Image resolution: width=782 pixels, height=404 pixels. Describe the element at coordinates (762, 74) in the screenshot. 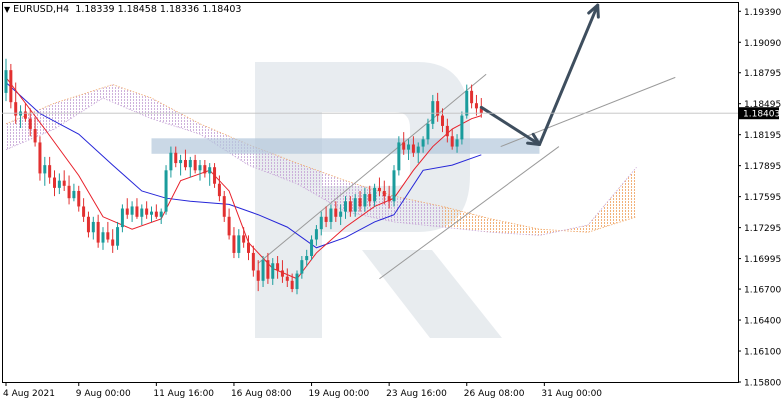

I see `y-tick-label: 1.18795` at that location.